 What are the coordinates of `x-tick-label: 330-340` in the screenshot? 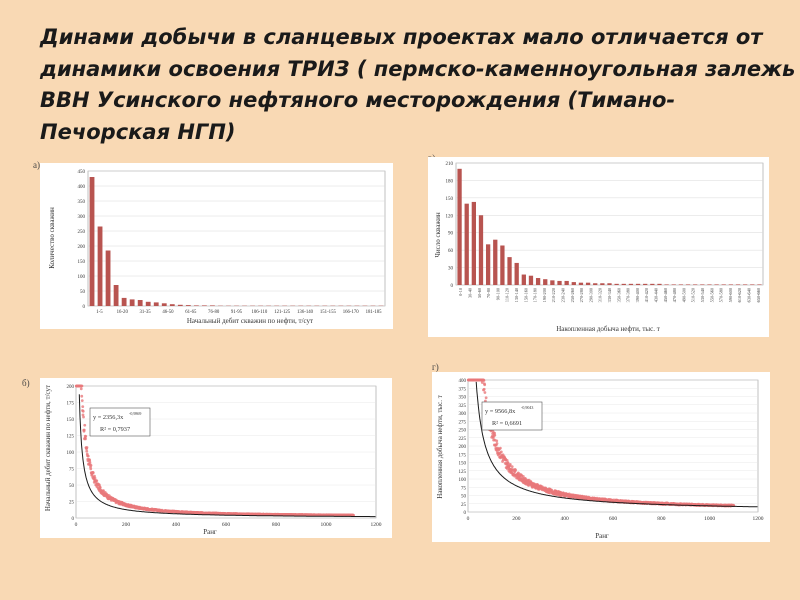 It's located at (609, 295).